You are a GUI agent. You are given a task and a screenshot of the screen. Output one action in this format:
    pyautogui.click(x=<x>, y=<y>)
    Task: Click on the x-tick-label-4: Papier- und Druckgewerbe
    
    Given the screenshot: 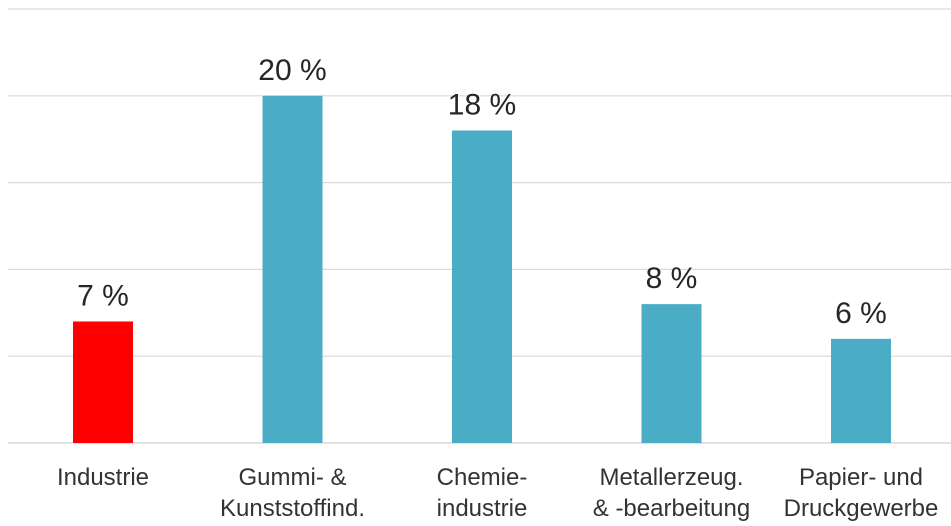 What is the action you would take?
    pyautogui.click(x=861, y=493)
    